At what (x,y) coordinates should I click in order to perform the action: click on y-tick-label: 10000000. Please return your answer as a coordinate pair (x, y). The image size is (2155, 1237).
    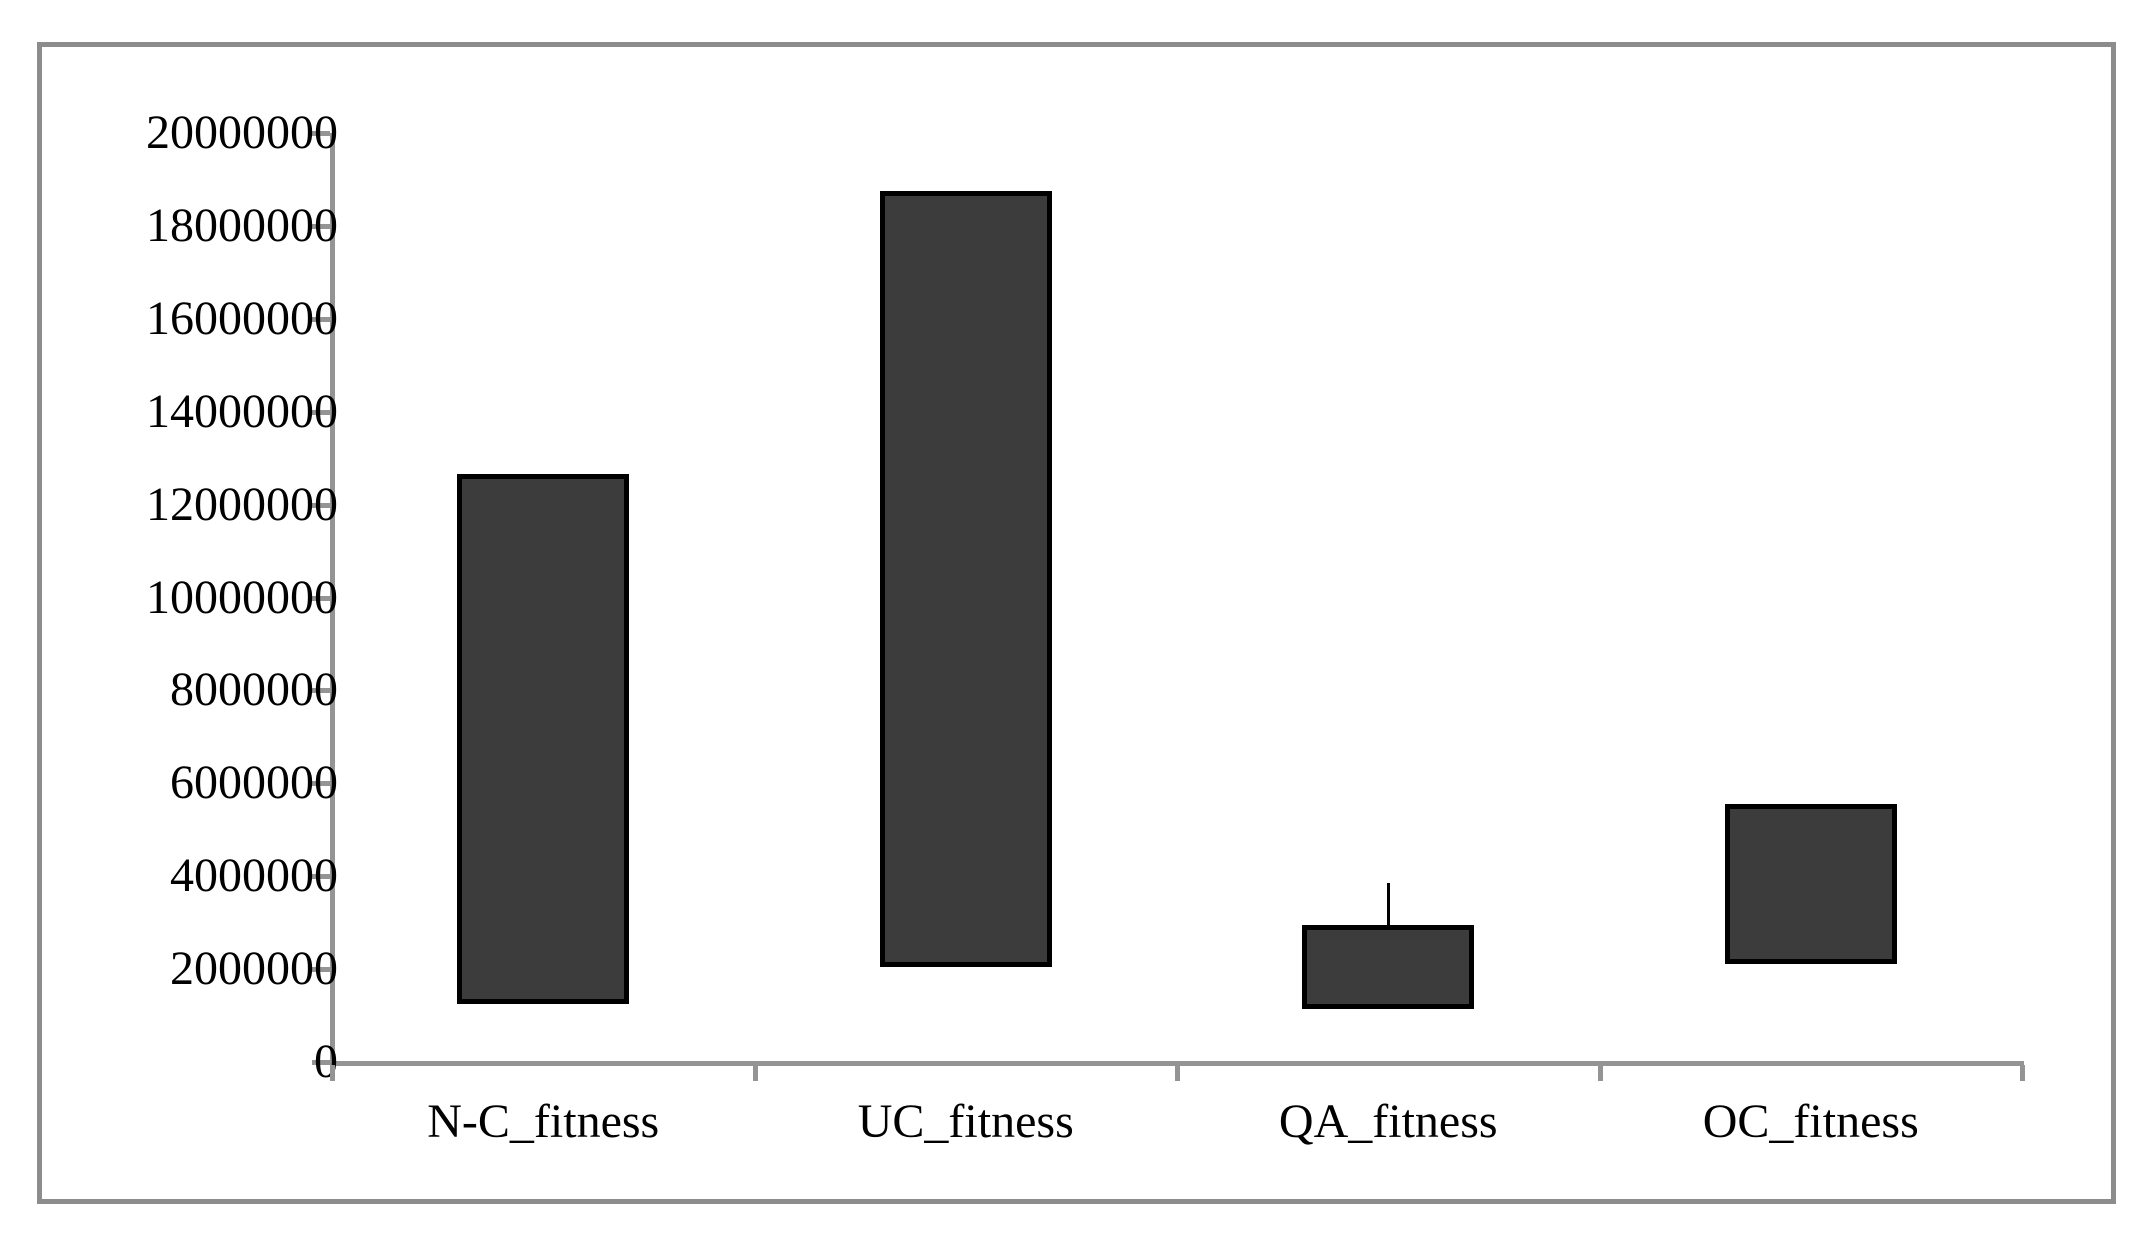
    Looking at the image, I should click on (242, 597).